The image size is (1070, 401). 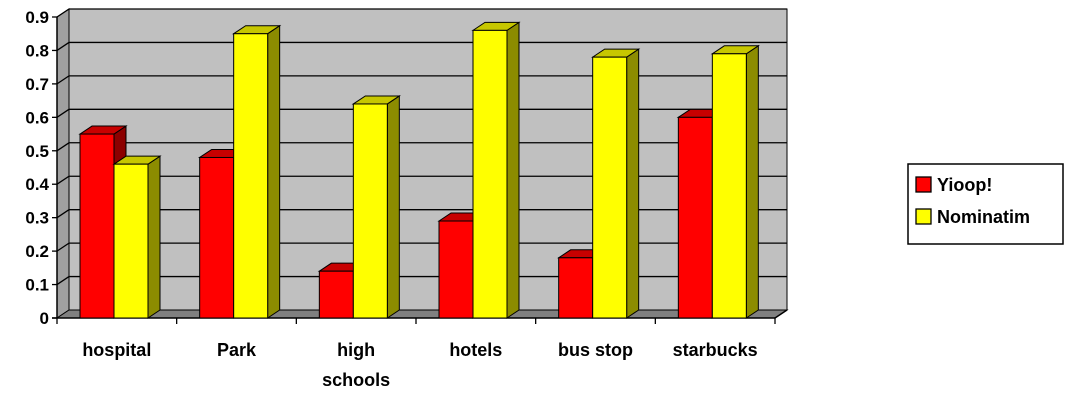 What do you see at coordinates (63, 163) in the screenshot?
I see `plot-side-wall` at bounding box center [63, 163].